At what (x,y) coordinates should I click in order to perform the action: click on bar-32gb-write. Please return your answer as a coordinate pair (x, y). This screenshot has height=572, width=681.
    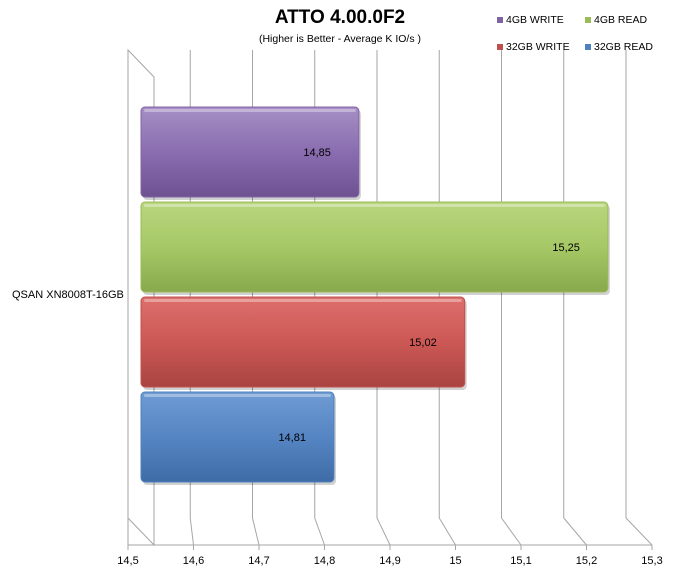
    Looking at the image, I should click on (303, 342).